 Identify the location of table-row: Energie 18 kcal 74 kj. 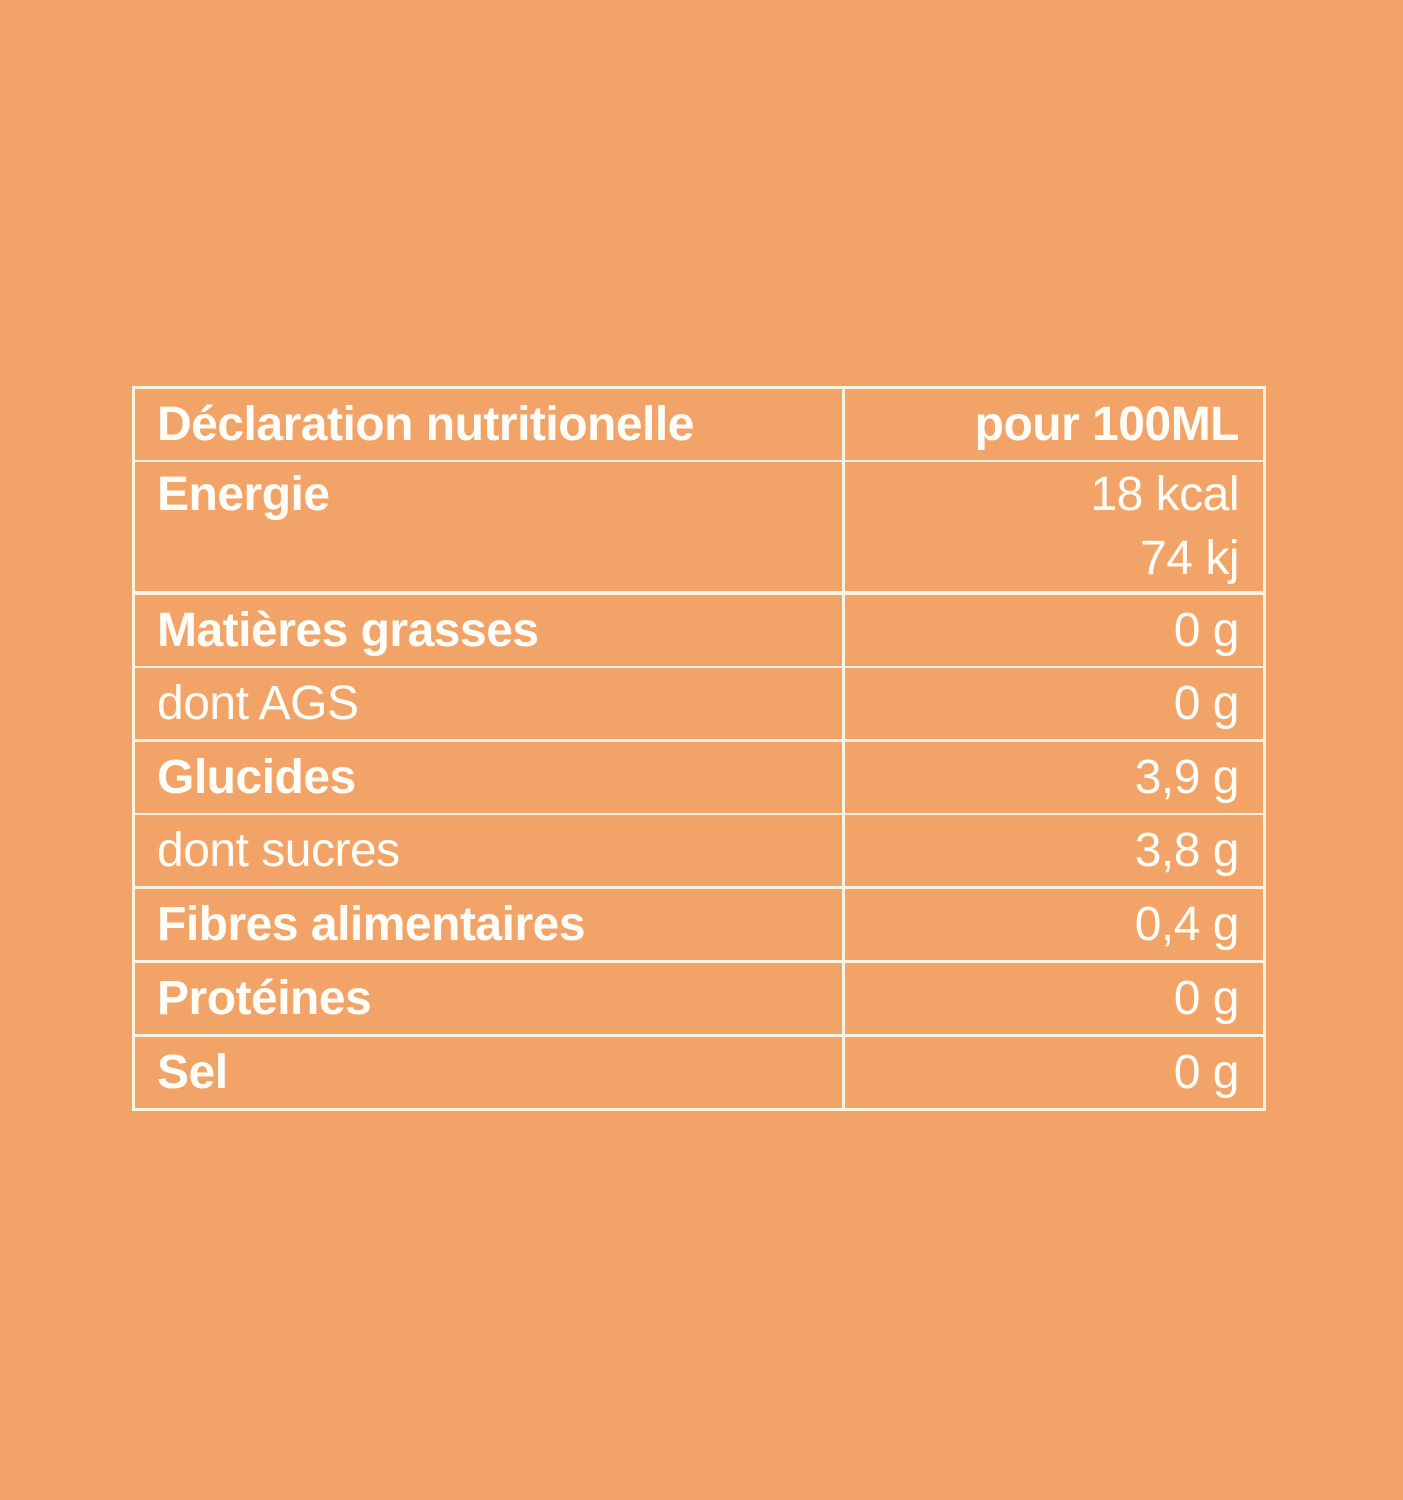
(699, 525).